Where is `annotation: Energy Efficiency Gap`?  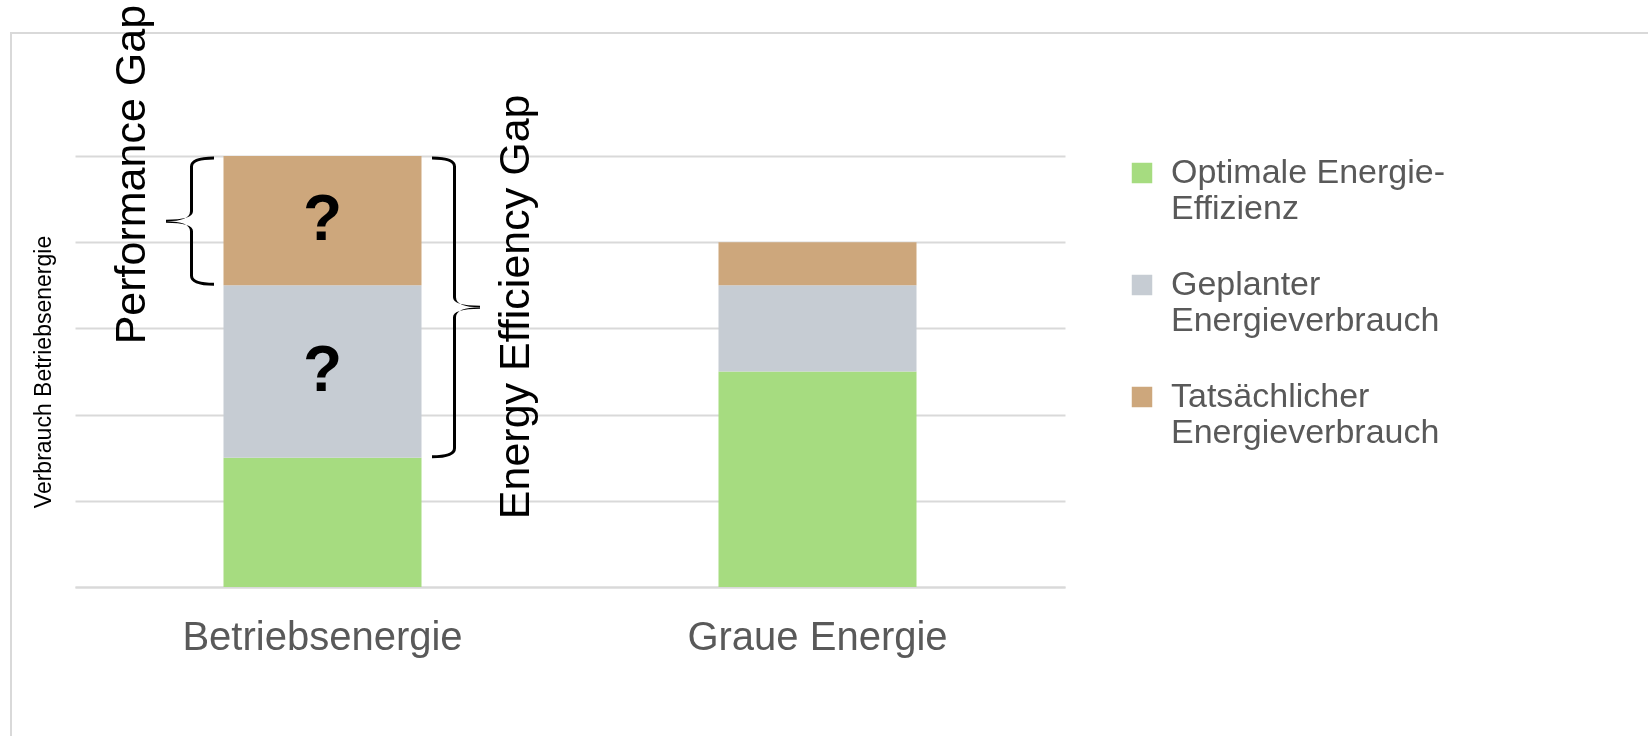
annotation: Energy Efficiency Gap is located at coordinates (513, 307).